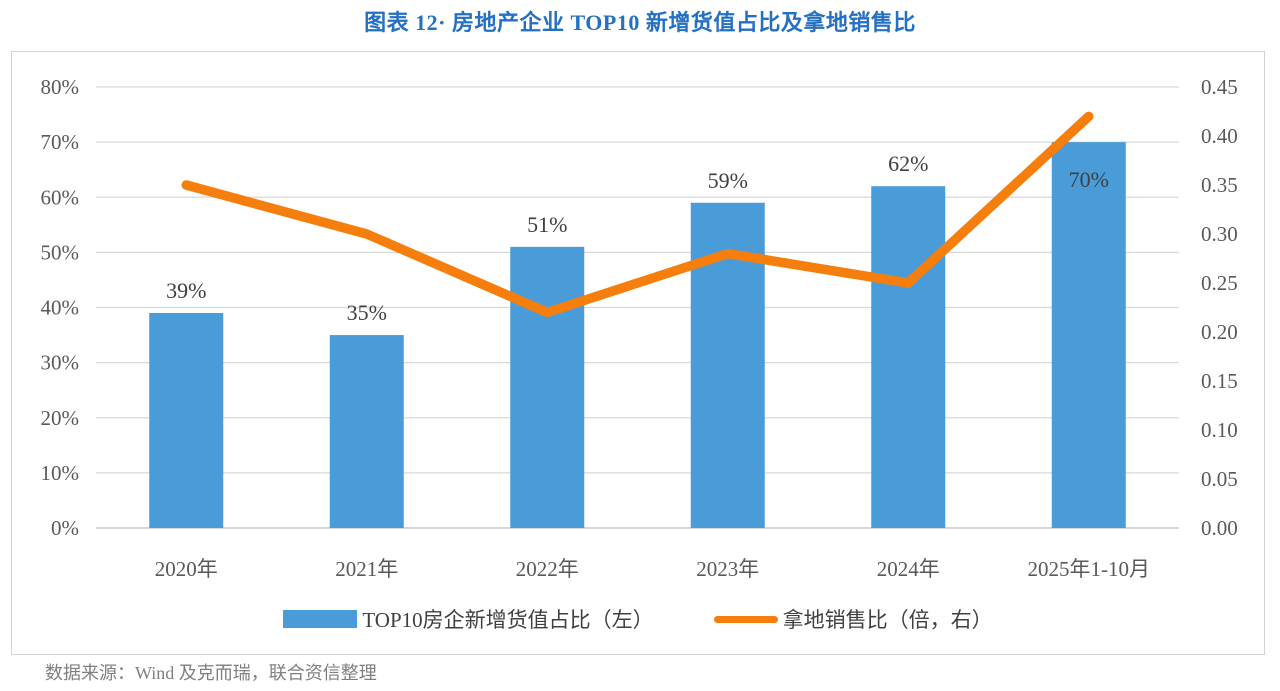 This screenshot has height=691, width=1280. Describe the element at coordinates (186, 569) in the screenshot. I see `x-axis-category-label: 2020年` at that location.